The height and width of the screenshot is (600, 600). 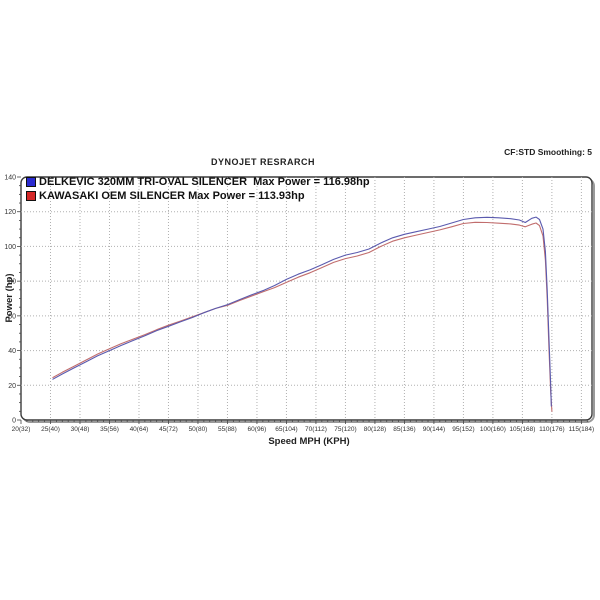 What do you see at coordinates (80, 429) in the screenshot?
I see `svg-text: 30(48)` at bounding box center [80, 429].